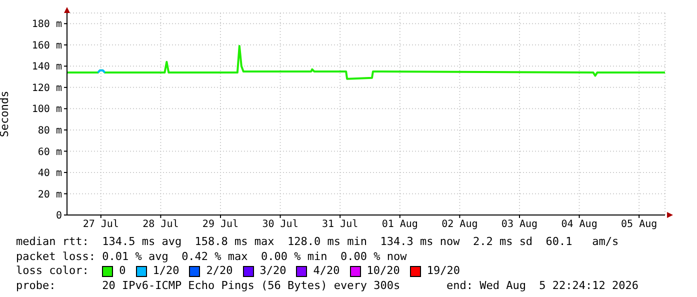 This screenshot has height=297, width=697. I want to click on legend-title: loss color:, so click(53, 271).